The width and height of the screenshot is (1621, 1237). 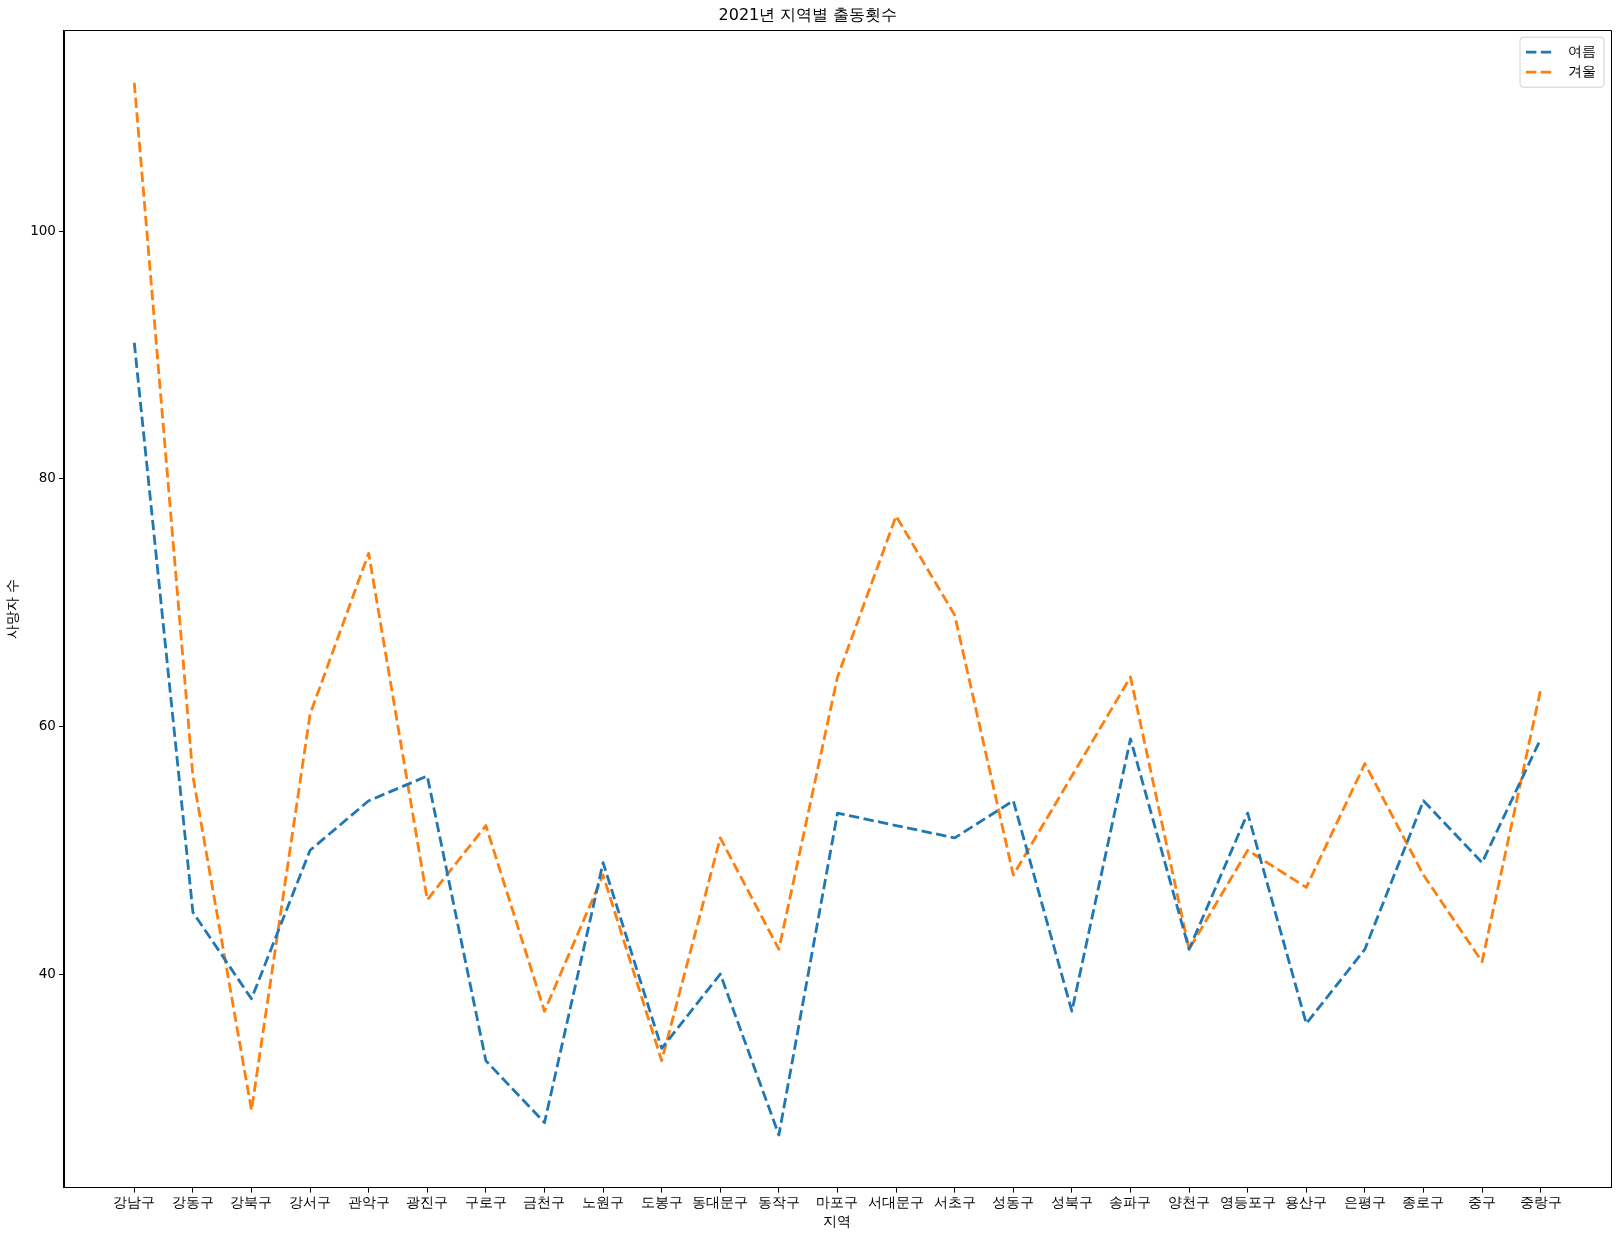 What do you see at coordinates (43, 229) in the screenshot?
I see `y-tick-label: 100` at bounding box center [43, 229].